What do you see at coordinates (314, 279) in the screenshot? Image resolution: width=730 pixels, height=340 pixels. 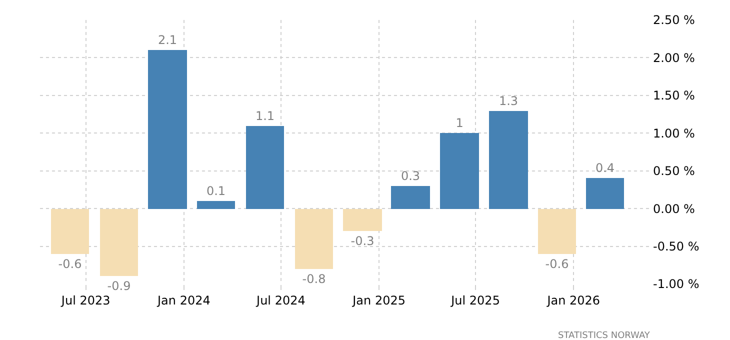 I see `data-label: -0.8` at bounding box center [314, 279].